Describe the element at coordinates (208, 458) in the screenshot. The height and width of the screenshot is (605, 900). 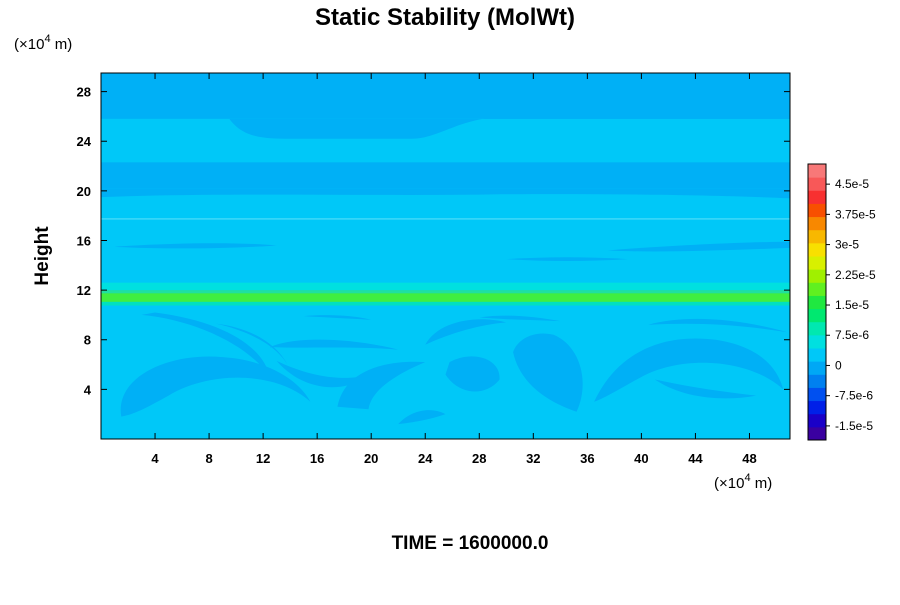
I see `x-tick-label: 8` at that location.